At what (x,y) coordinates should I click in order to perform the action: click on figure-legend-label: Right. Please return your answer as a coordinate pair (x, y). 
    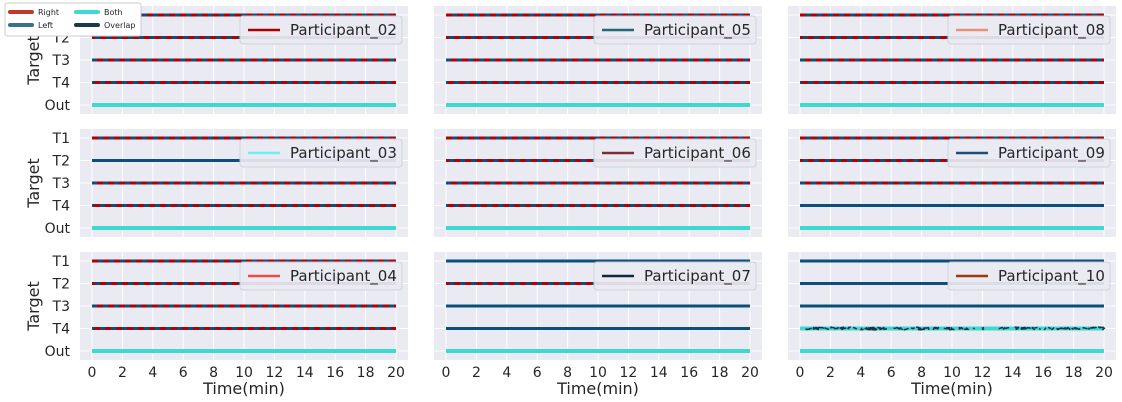
    Looking at the image, I should click on (48, 12).